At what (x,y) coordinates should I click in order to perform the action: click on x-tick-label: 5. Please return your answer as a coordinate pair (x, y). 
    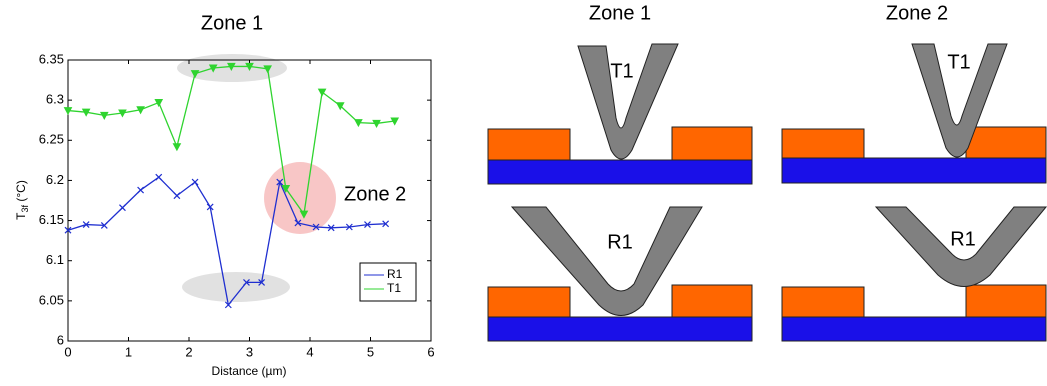
    Looking at the image, I should click on (370, 351).